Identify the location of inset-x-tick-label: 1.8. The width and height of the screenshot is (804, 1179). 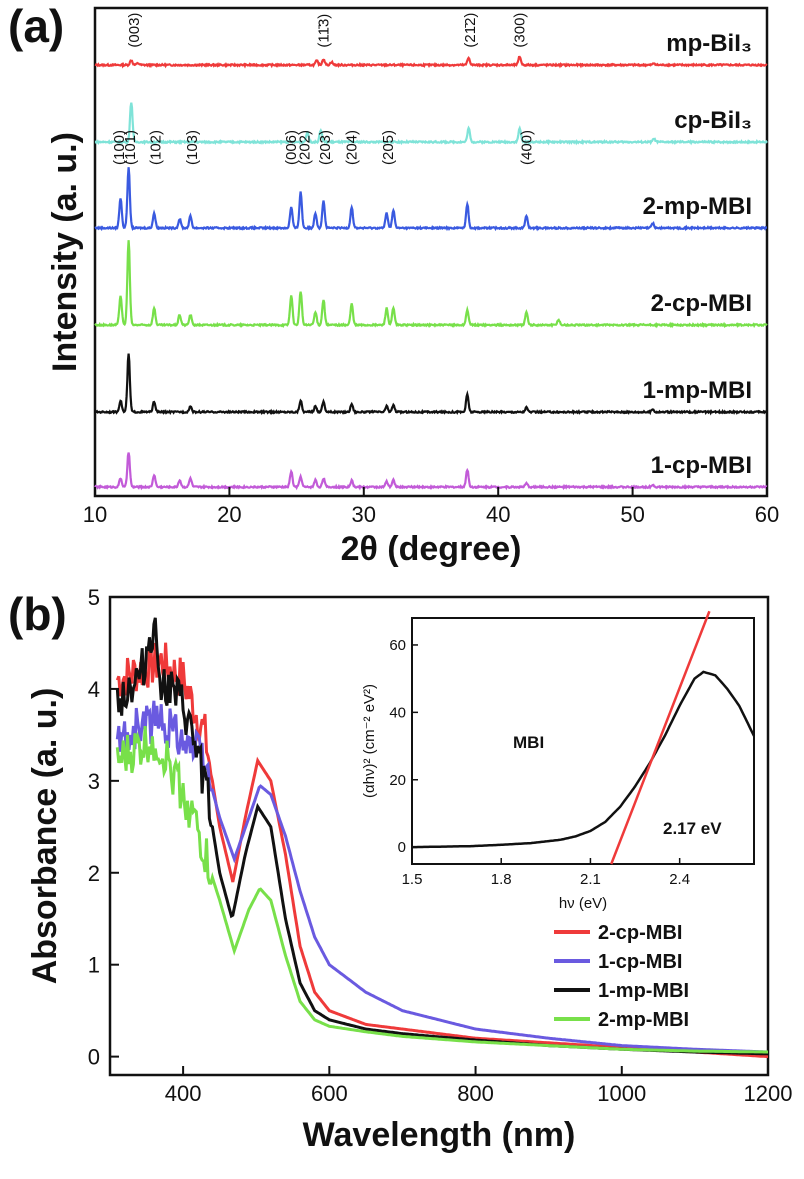
(501, 879).